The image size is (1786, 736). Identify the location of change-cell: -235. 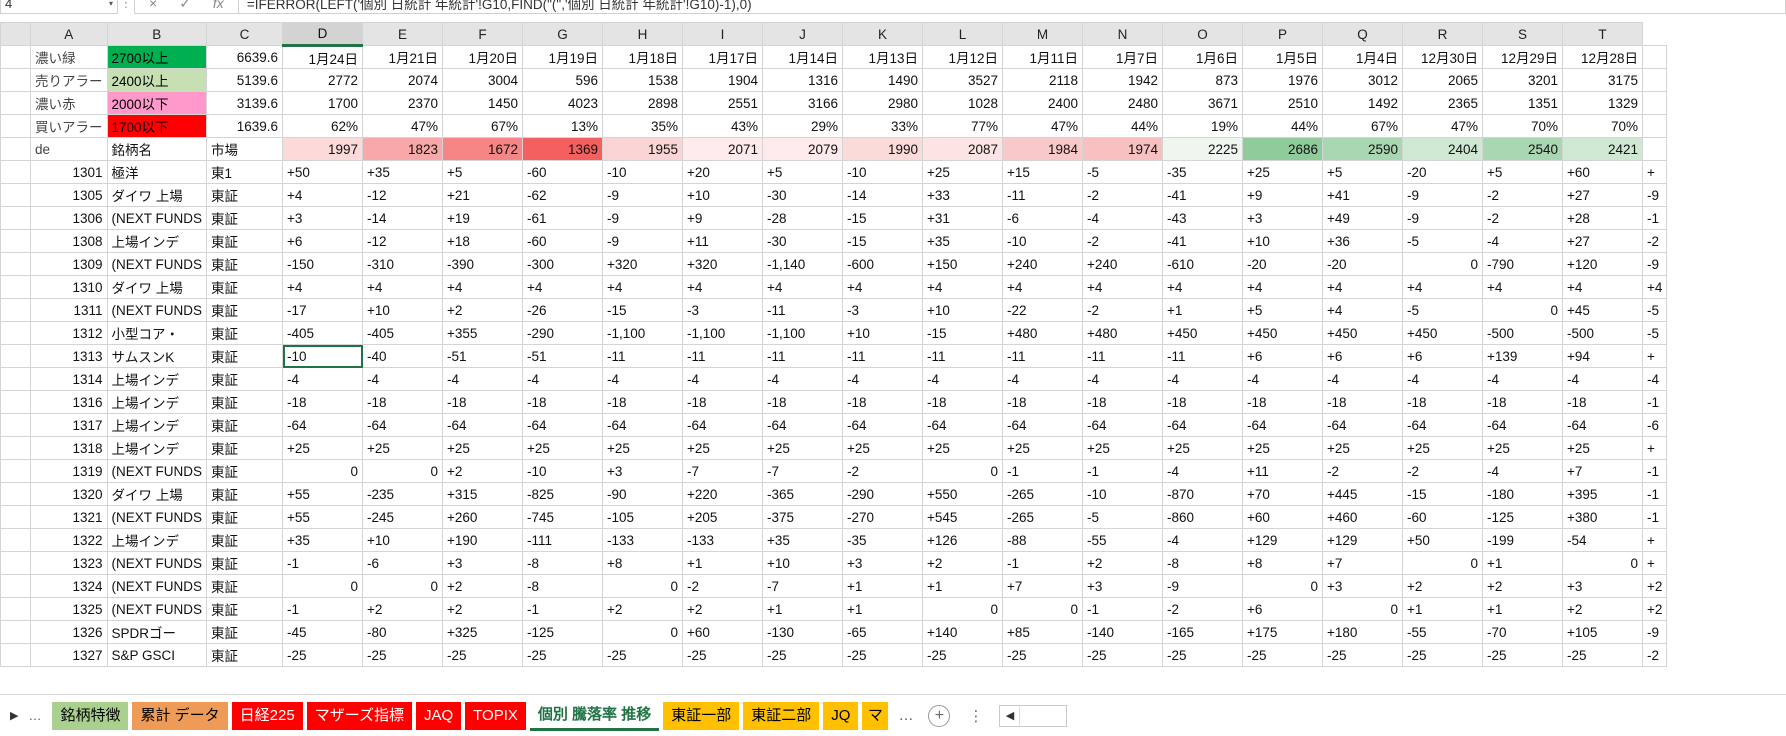
(403, 494).